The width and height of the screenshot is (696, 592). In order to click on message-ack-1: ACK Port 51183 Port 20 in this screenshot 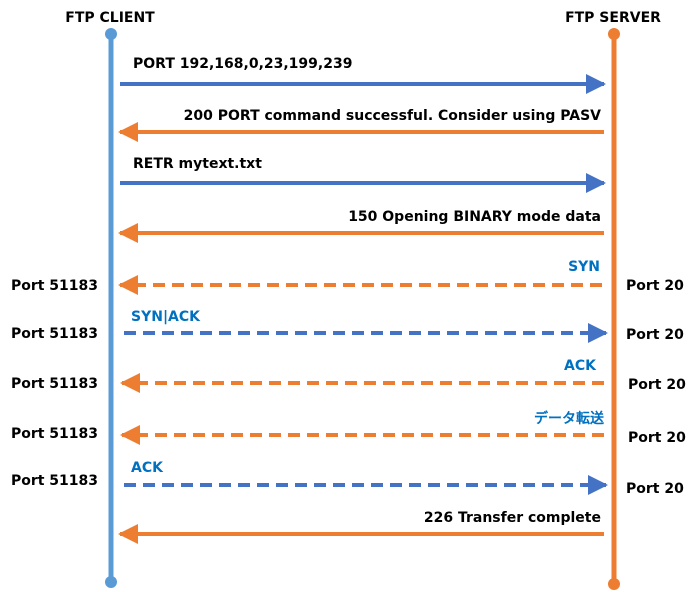, I will do `click(348, 375)`.